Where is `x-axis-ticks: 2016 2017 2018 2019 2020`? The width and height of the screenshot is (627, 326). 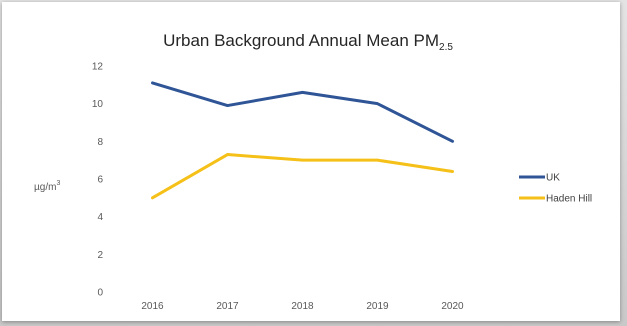 x-axis-ticks: 2016 2017 2018 2019 2020 is located at coordinates (302, 306).